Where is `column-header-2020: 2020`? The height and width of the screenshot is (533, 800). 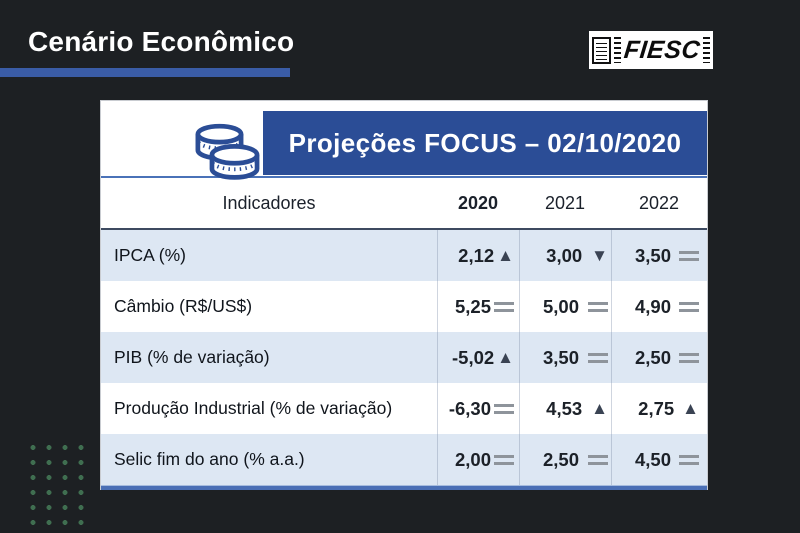
column-header-2020: 2020 is located at coordinates (478, 202).